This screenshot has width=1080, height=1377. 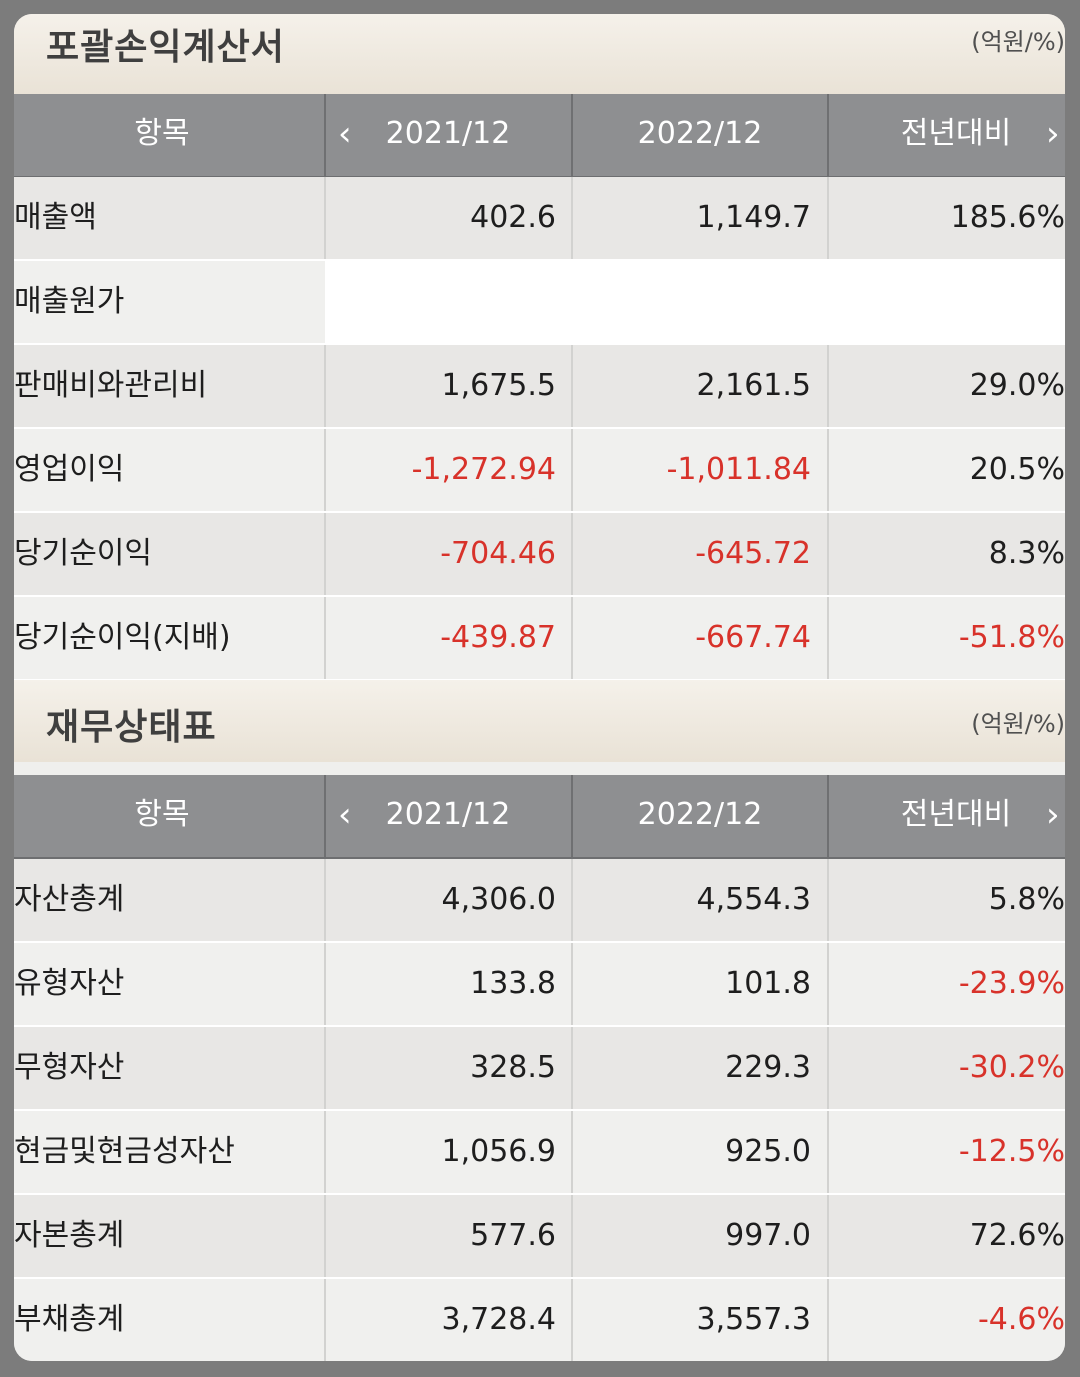 What do you see at coordinates (956, 133) in the screenshot?
I see `income-header-col3: 전년대비` at bounding box center [956, 133].